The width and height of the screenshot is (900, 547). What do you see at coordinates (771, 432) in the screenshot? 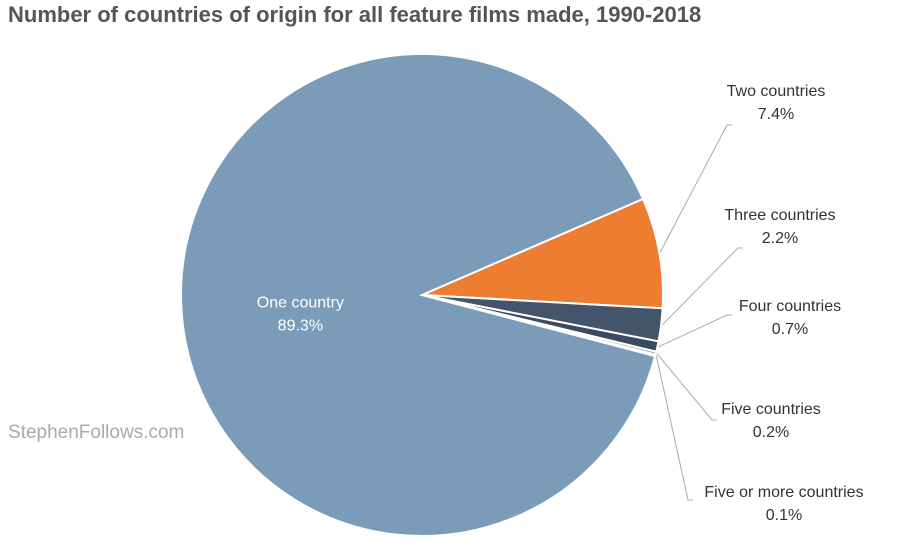
I see `value-label: 0.2%` at bounding box center [771, 432].